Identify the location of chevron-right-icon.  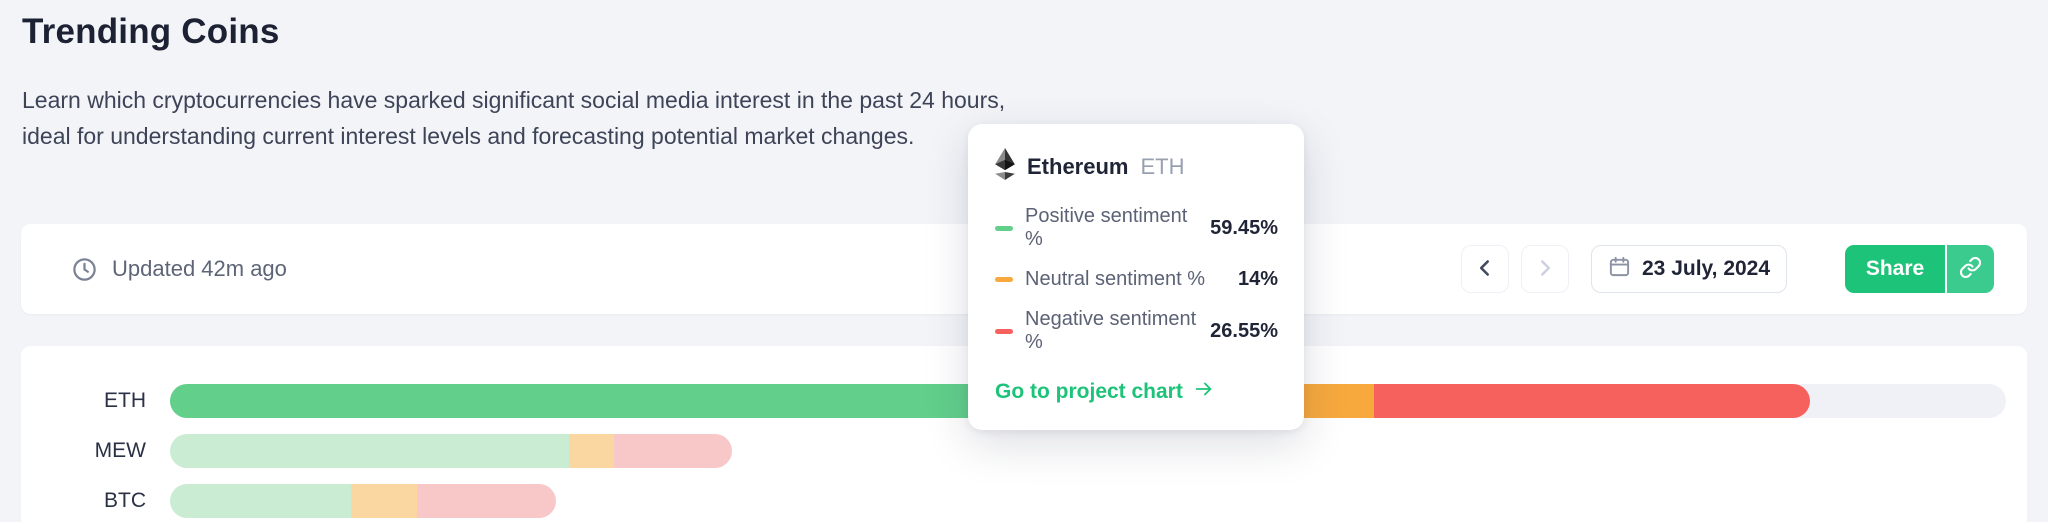
(1545, 269).